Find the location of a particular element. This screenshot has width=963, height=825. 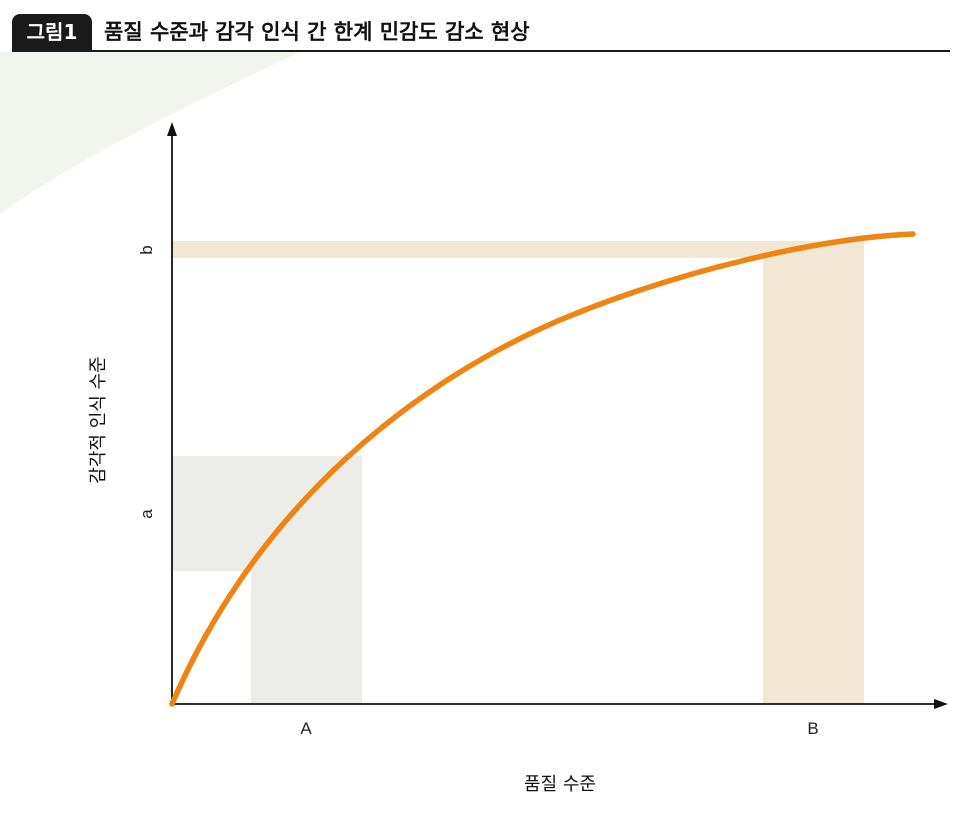

header-rule is located at coordinates (481, 51).